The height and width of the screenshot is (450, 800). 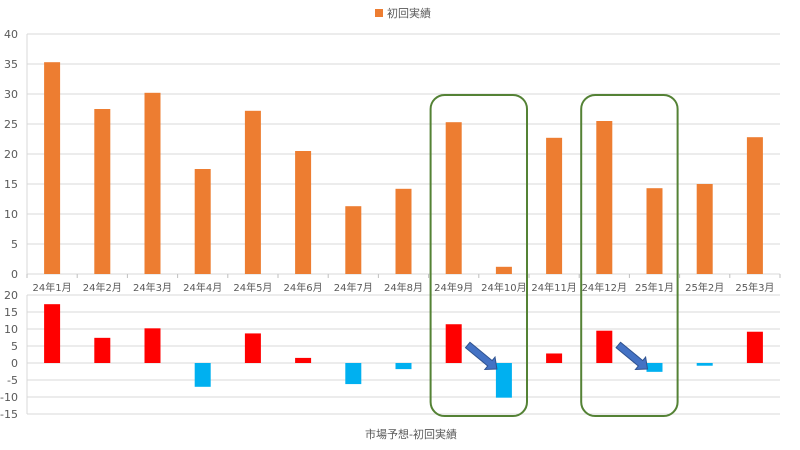 I want to click on category-label: 25年1月, so click(x=654, y=287).